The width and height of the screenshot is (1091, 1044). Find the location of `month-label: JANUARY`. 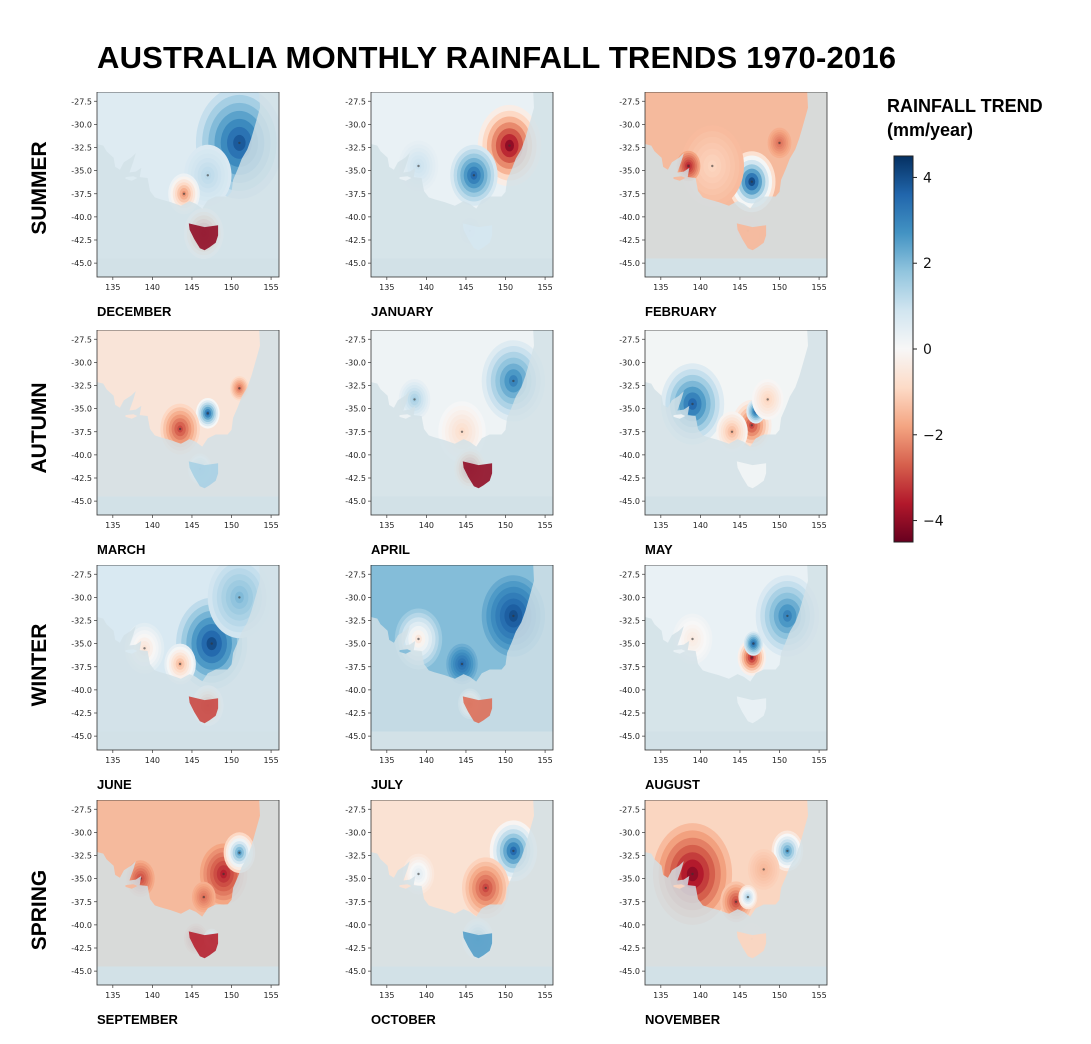

month-label: JANUARY is located at coordinates (402, 311).